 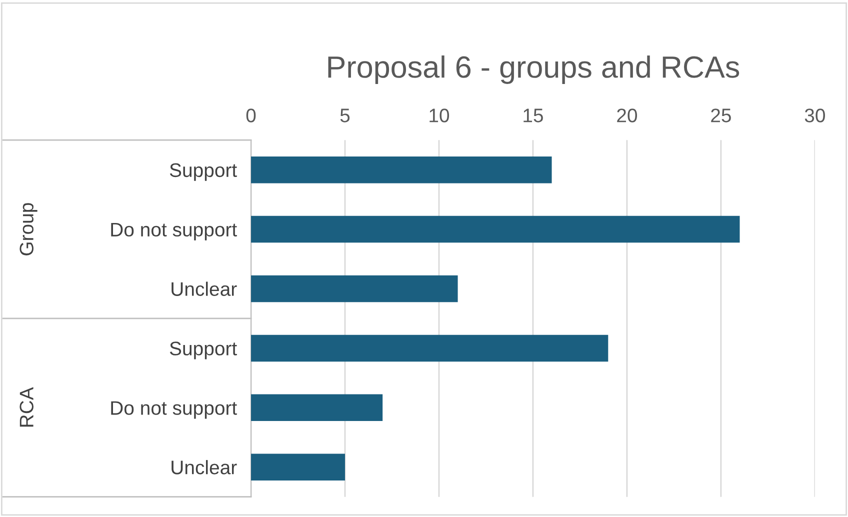 What do you see at coordinates (534, 69) in the screenshot?
I see `chart-title: Proposal 6 - groups and RCAs` at bounding box center [534, 69].